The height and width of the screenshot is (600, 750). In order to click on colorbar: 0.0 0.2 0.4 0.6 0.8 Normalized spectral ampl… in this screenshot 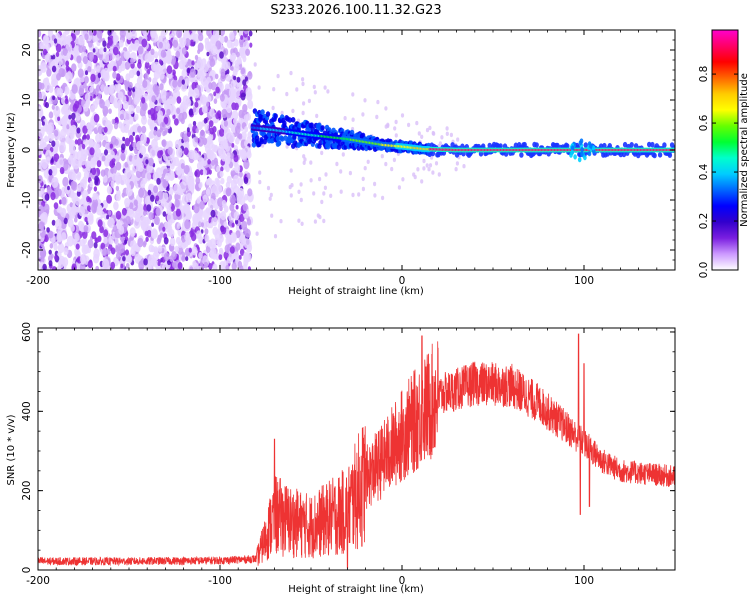, I will do `click(724, 153)`.